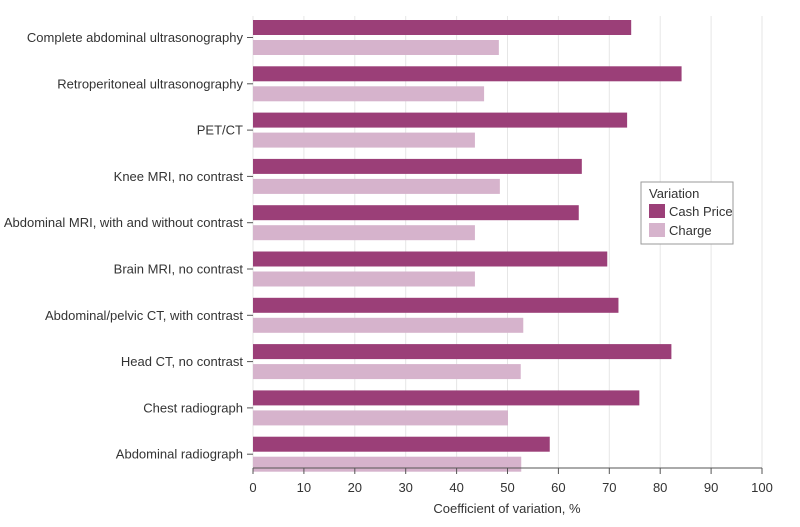 This screenshot has height=527, width=800. What do you see at coordinates (150, 83) in the screenshot?
I see `category-label: Retroperitoneal ultrasonography` at bounding box center [150, 83].